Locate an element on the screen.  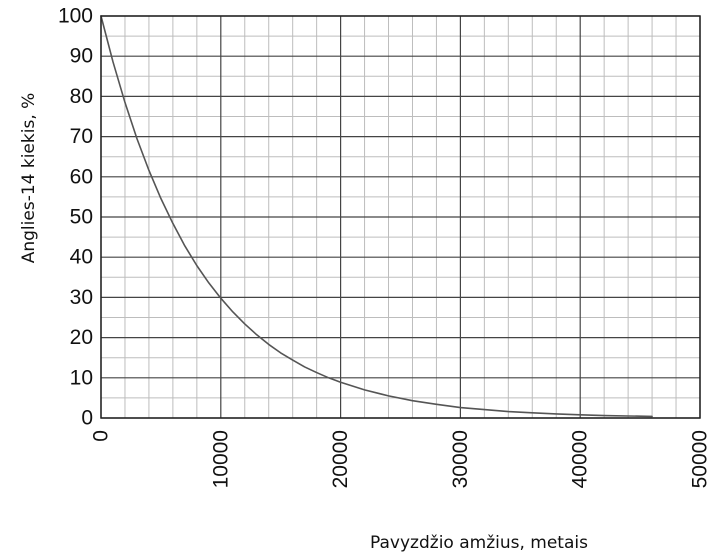
y-tick-label: 70 is located at coordinates (81, 136).